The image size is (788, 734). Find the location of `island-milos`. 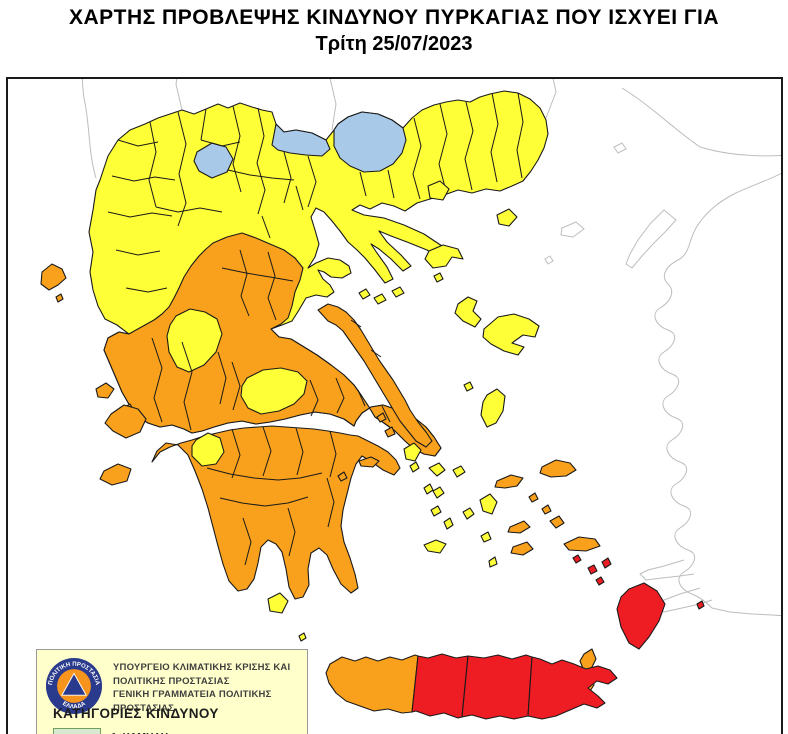

island-milos is located at coordinates (435, 546).